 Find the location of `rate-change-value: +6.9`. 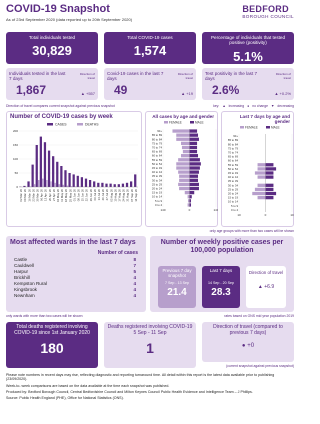

rate-change-value: +6.9 is located at coordinates (269, 286).